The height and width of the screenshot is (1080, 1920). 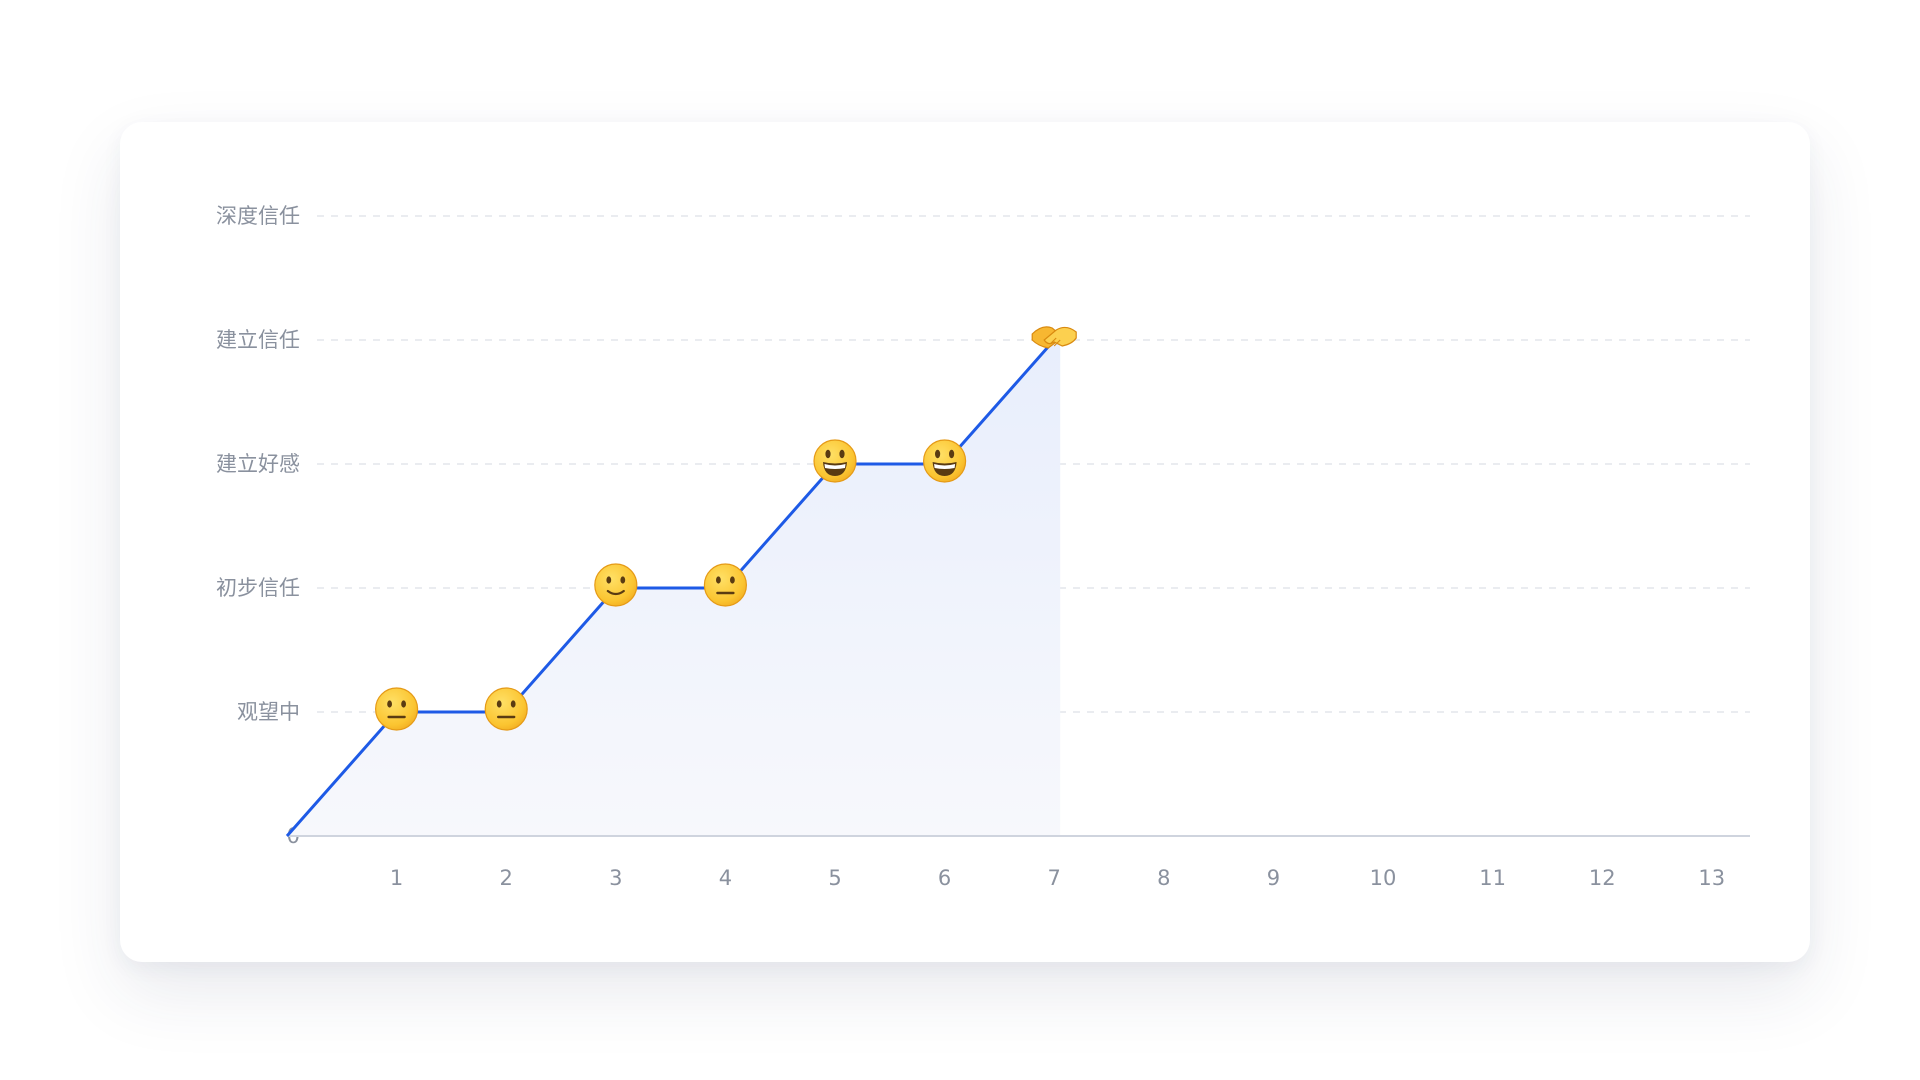 I want to click on handshake-icon, so click(x=1054, y=337).